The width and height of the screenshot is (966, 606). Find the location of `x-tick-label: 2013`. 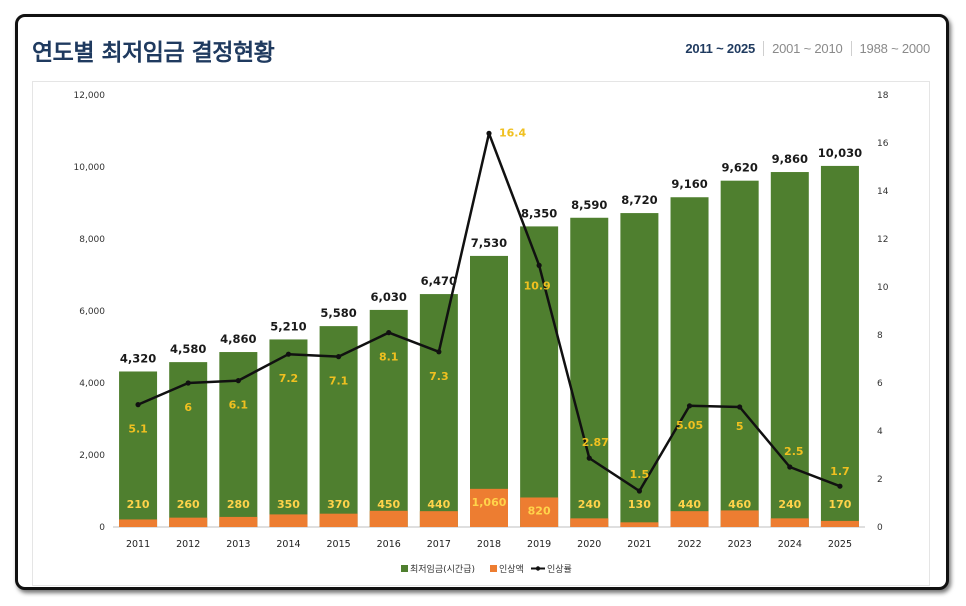

x-tick-label: 2013 is located at coordinates (238, 544).